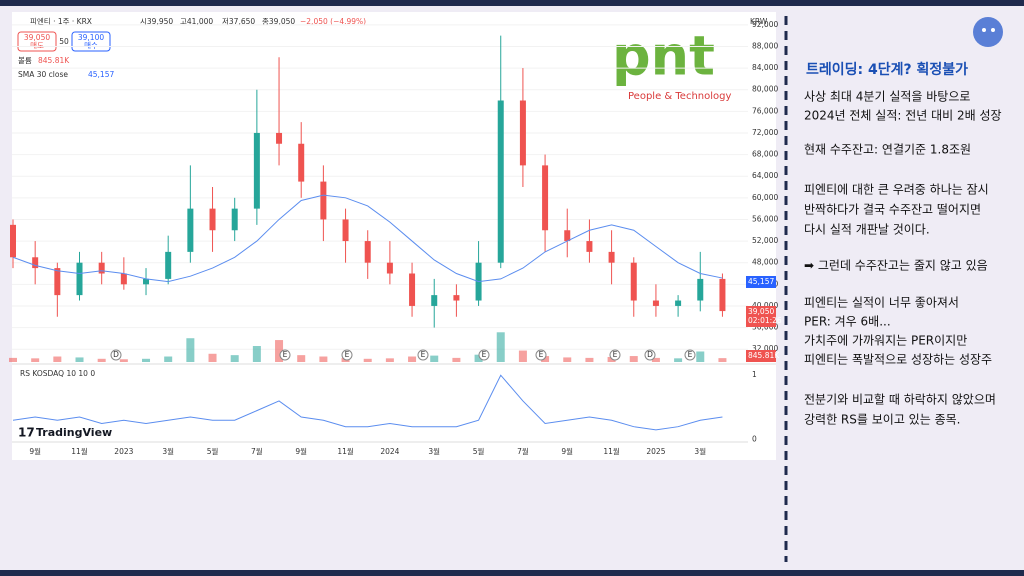  Describe the element at coordinates (765, 197) in the screenshot. I see `y-tick-label: 60,000` at that location.